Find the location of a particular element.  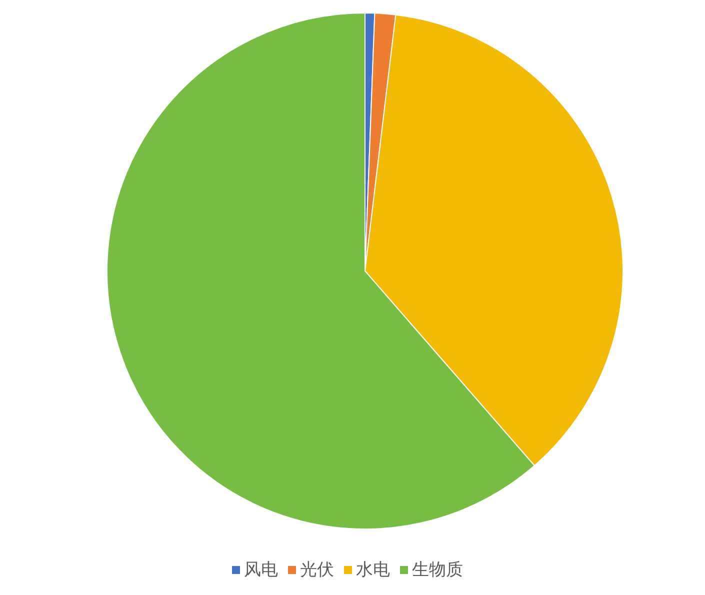

legend-label: 风电 is located at coordinates (261, 570).